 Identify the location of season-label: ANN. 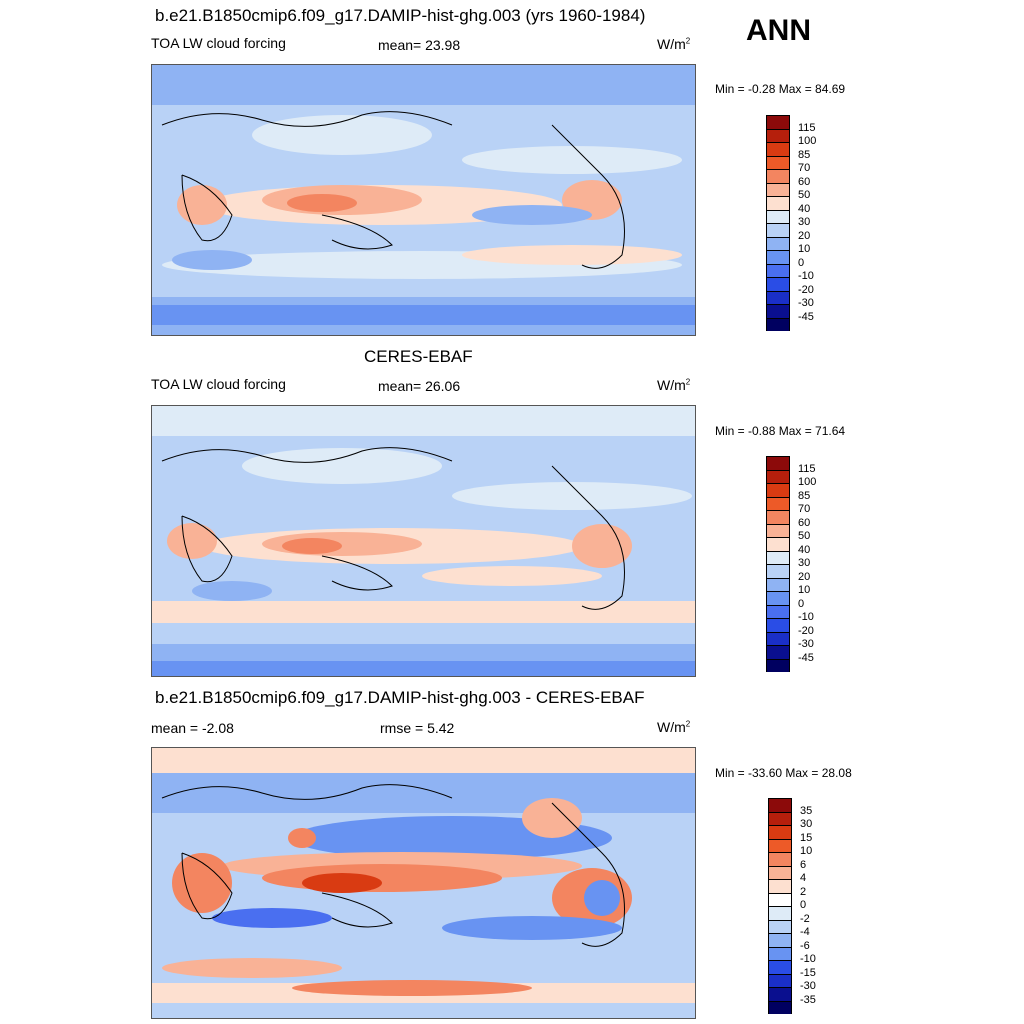
(778, 30).